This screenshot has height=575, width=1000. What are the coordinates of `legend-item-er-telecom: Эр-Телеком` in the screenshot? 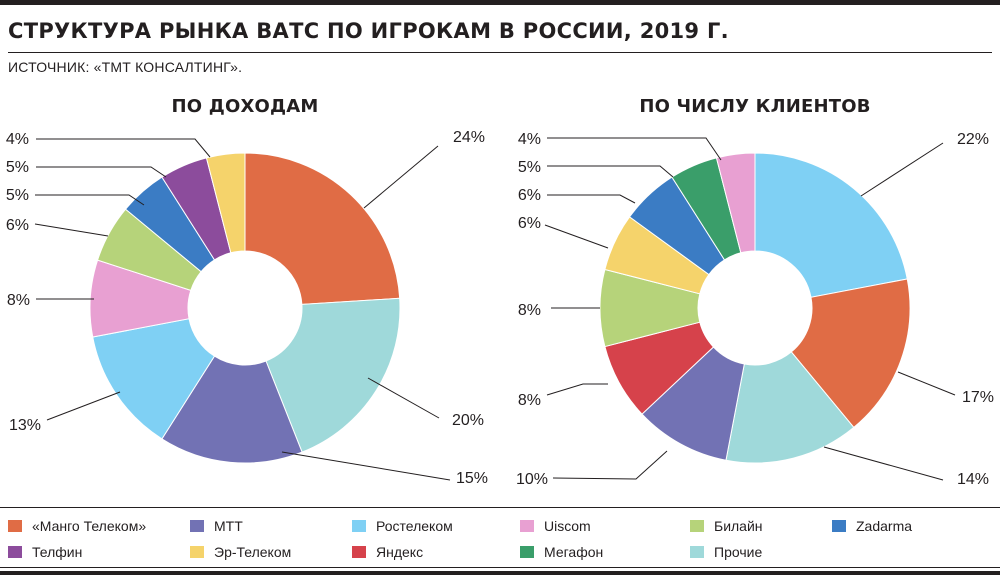 It's located at (240, 552).